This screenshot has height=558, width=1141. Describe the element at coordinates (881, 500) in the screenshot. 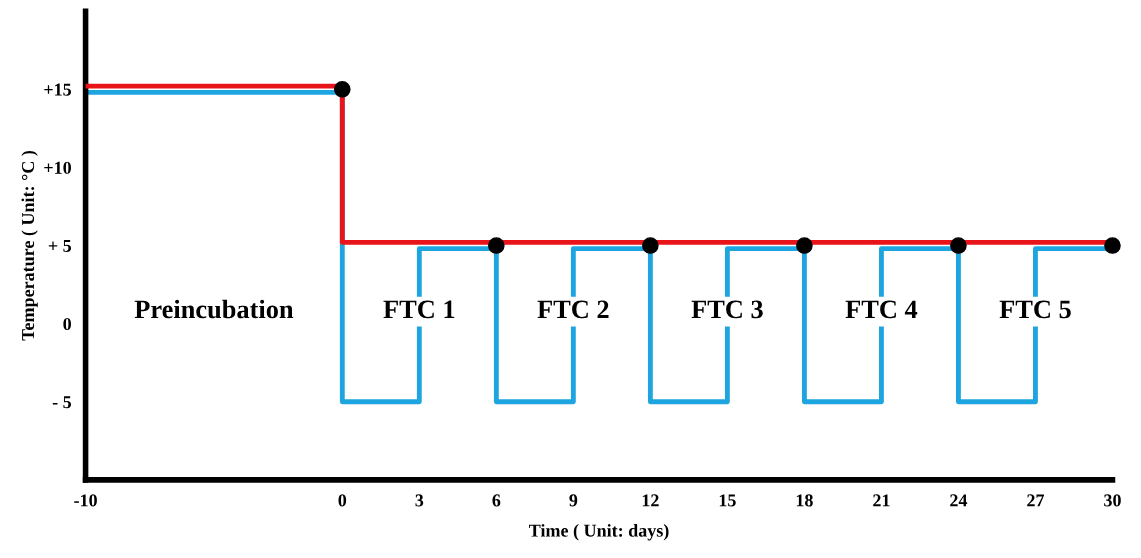

I see `x-tick-label: 21` at that location.